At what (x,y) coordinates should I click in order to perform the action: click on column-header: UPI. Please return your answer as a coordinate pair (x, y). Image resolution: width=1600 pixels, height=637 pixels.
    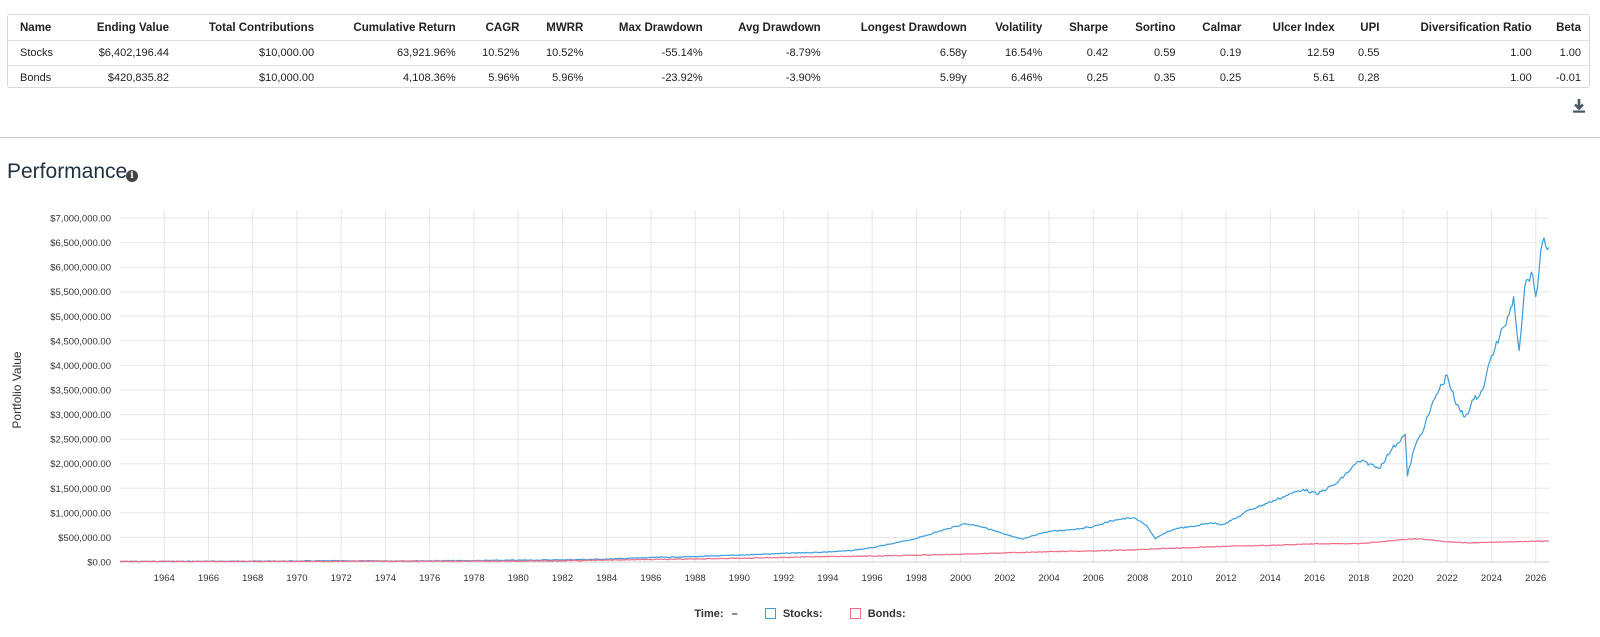
    Looking at the image, I should click on (1370, 27).